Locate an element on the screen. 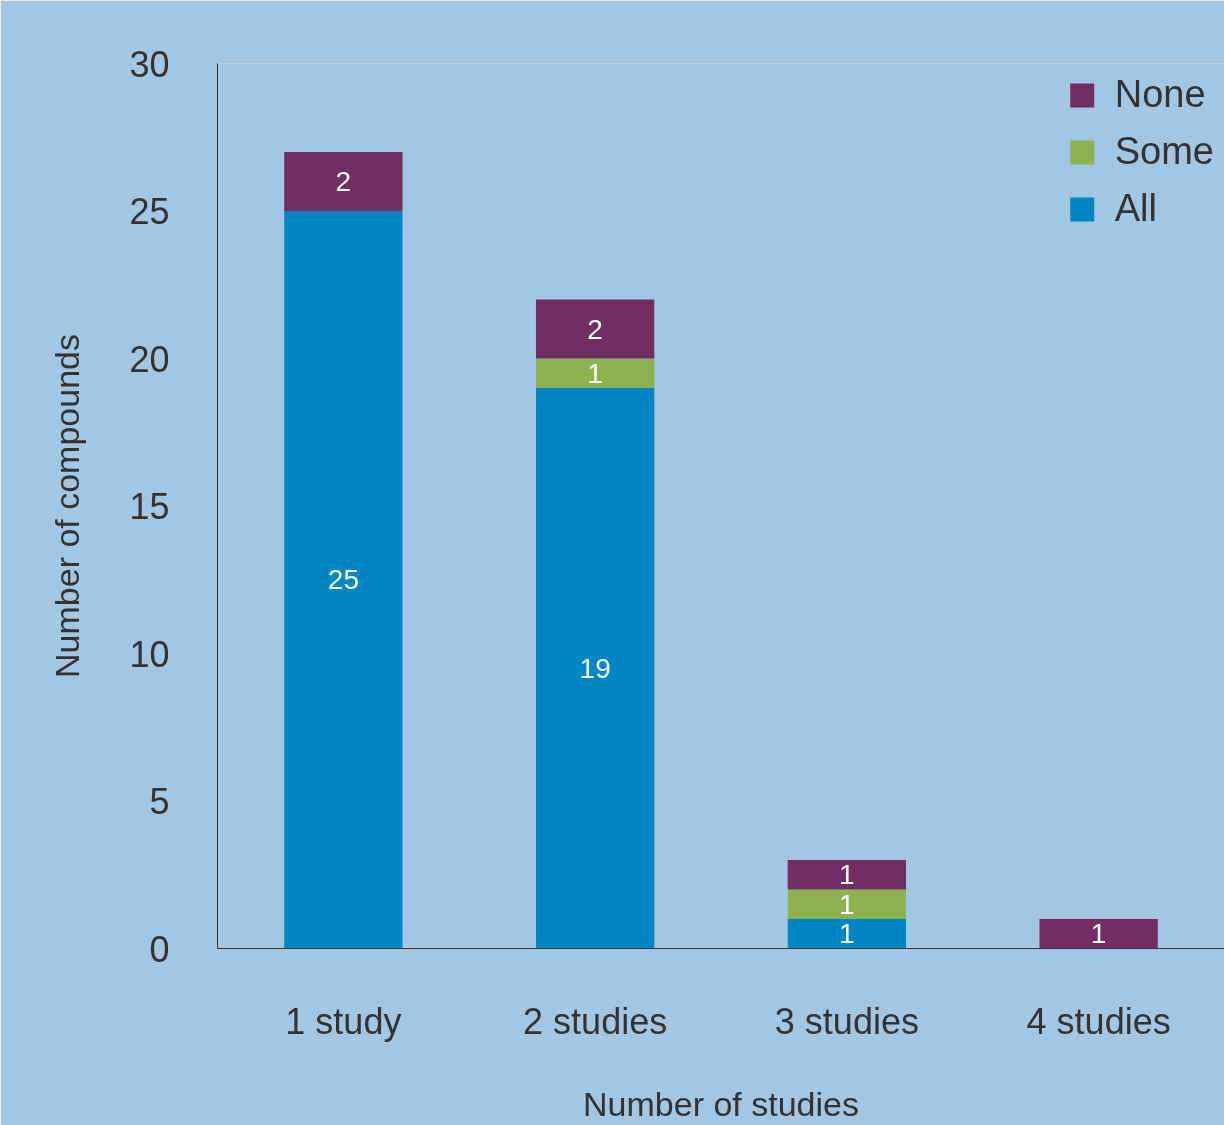  x-tick-label: 3 studies is located at coordinates (846, 1021).